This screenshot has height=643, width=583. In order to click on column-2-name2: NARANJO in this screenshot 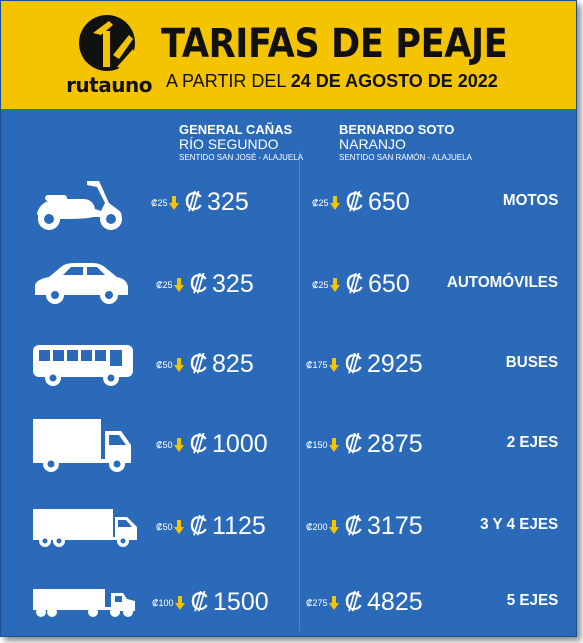, I will do `click(372, 144)`.